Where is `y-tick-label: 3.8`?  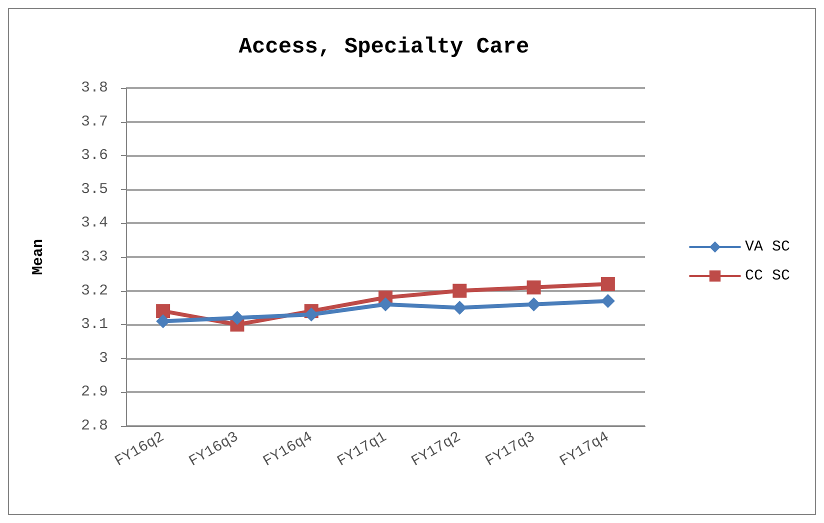
y-tick-label: 3.8 is located at coordinates (94, 88).